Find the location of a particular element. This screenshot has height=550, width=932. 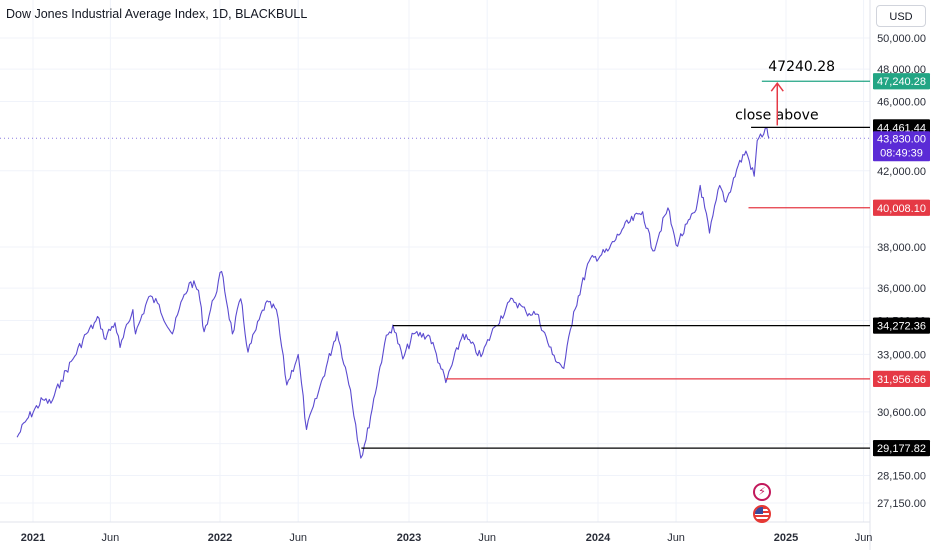

price-level-label: 34,272.36 is located at coordinates (901, 327).